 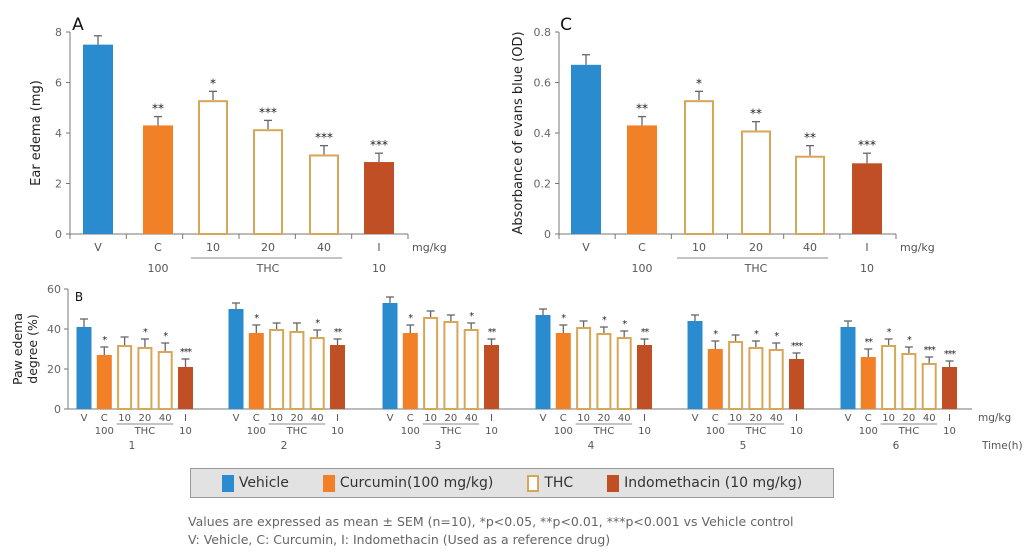 I want to click on y-tick-label: 6, so click(x=58, y=83).